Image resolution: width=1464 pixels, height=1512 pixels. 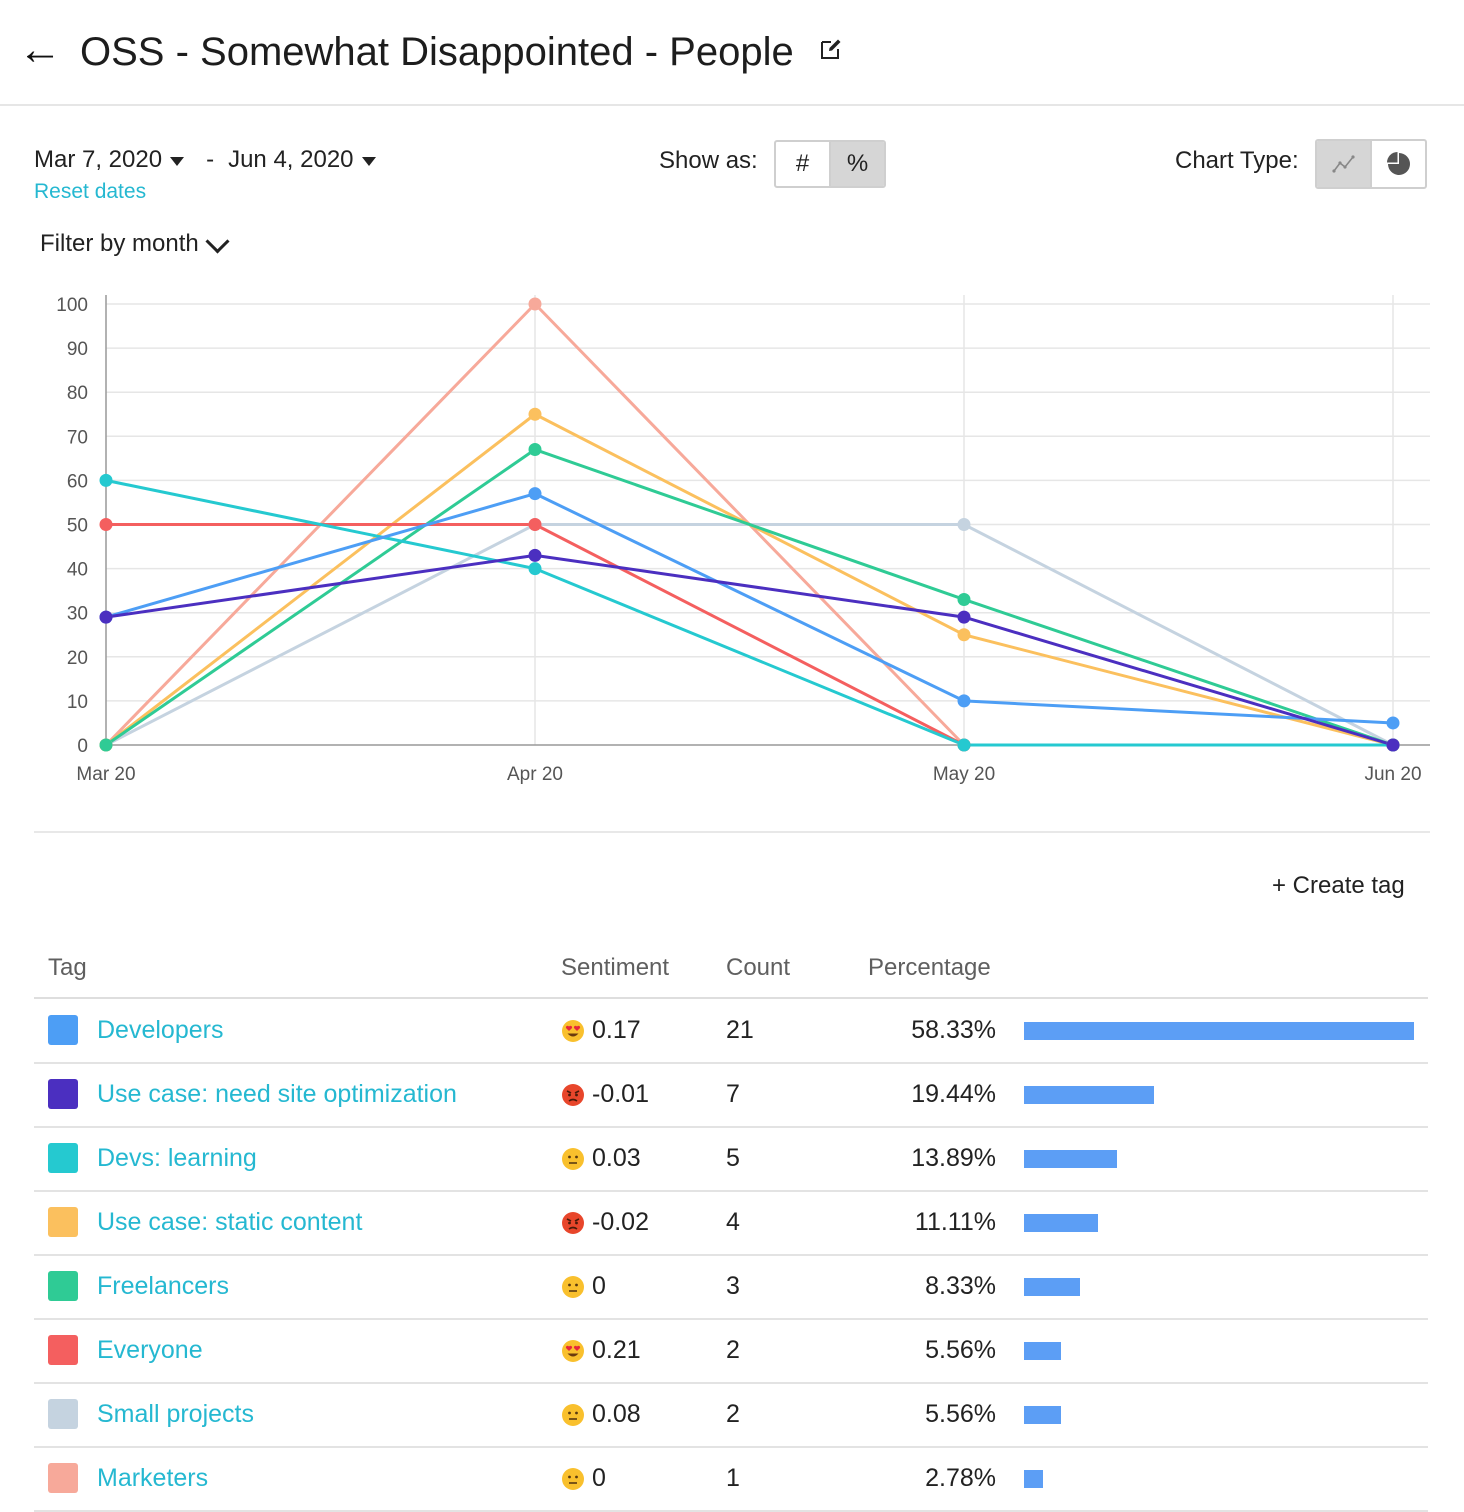 What do you see at coordinates (1392, 774) in the screenshot?
I see `x-tick-label: Jun 20` at bounding box center [1392, 774].